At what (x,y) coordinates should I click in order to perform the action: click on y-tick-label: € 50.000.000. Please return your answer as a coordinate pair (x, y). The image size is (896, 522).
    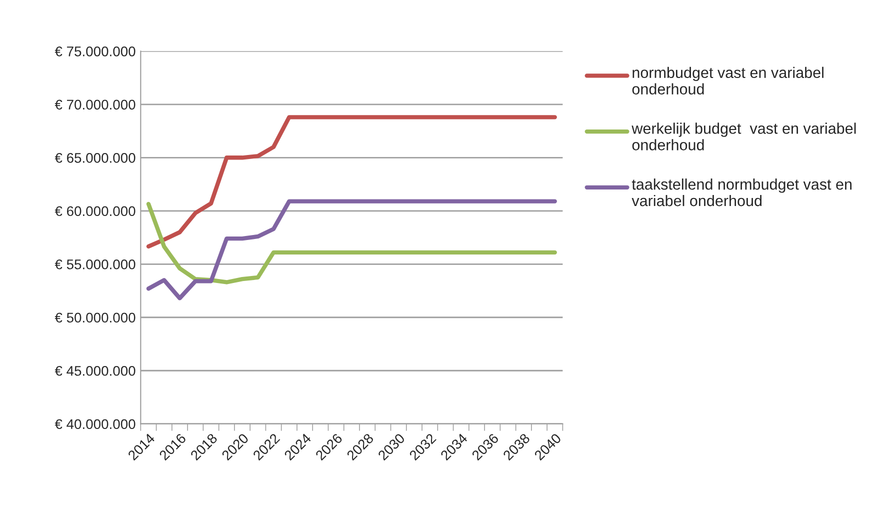
    Looking at the image, I should click on (95, 317).